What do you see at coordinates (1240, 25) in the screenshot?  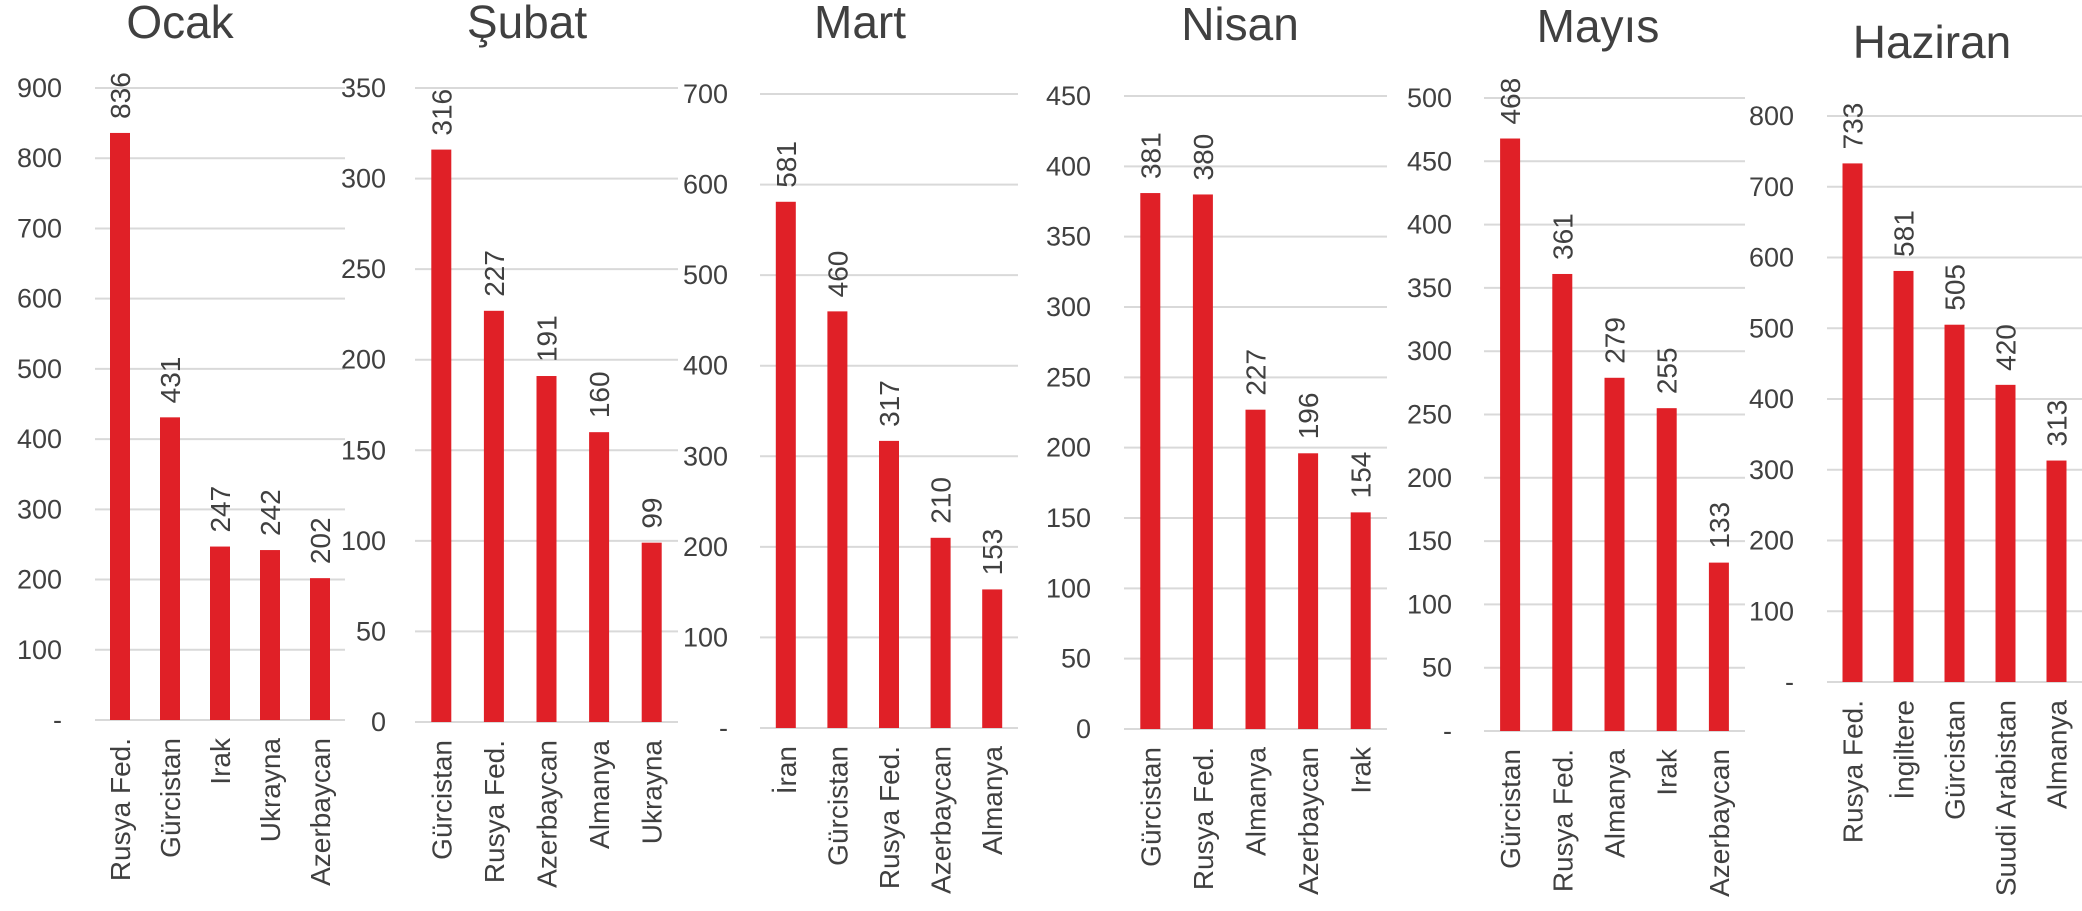 I see `chart-title: Nisan` at bounding box center [1240, 25].